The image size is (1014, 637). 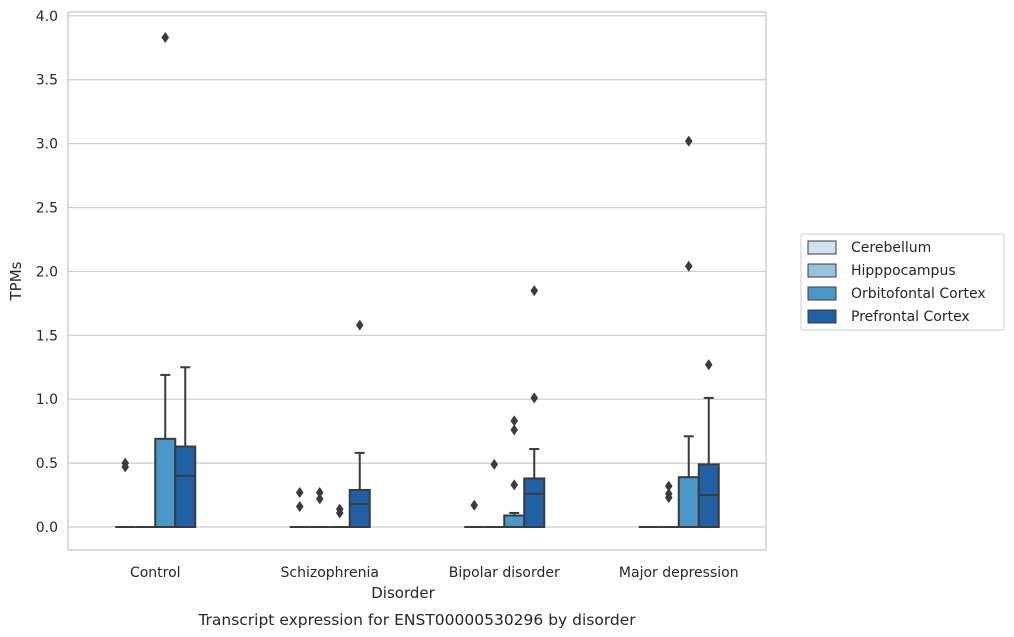 I want to click on y-tick-label: 2.0, so click(x=47, y=272).